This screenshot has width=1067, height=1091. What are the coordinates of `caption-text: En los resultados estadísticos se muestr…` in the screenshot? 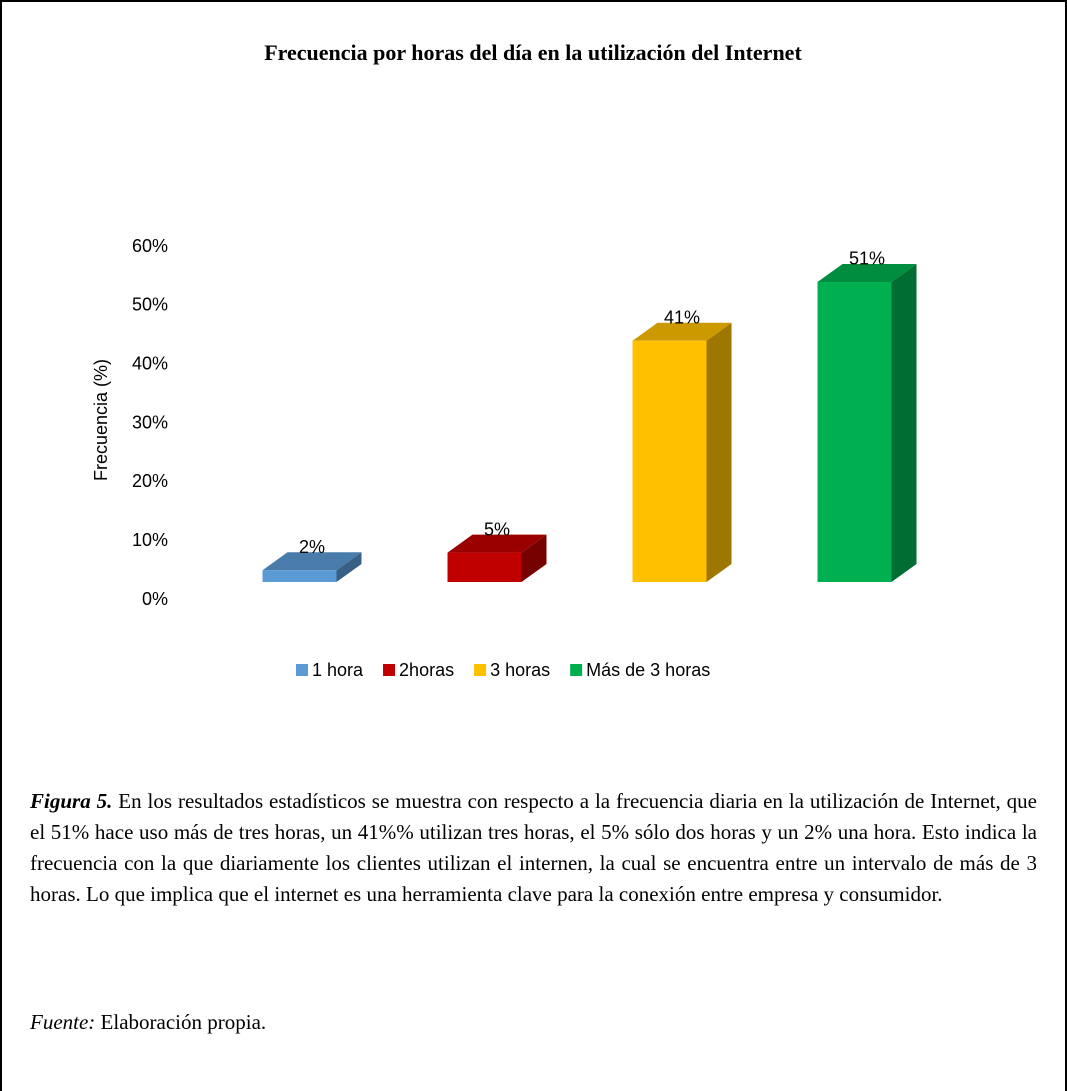 It's located at (533, 847).